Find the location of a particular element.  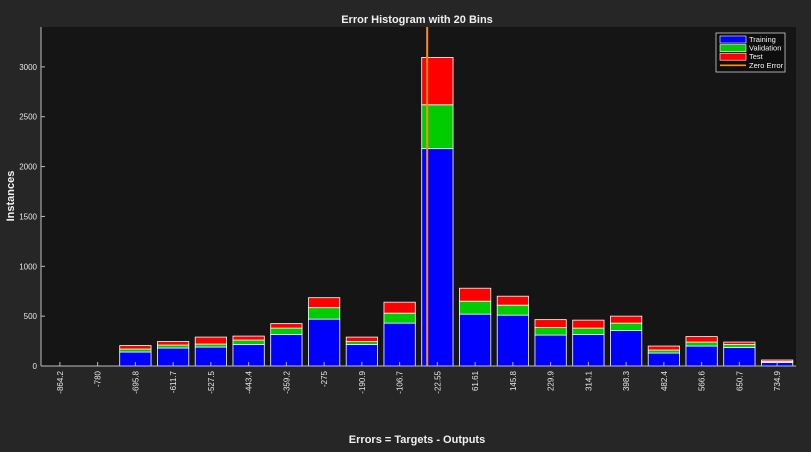

x-tick-label: -190.9 is located at coordinates (362, 381).